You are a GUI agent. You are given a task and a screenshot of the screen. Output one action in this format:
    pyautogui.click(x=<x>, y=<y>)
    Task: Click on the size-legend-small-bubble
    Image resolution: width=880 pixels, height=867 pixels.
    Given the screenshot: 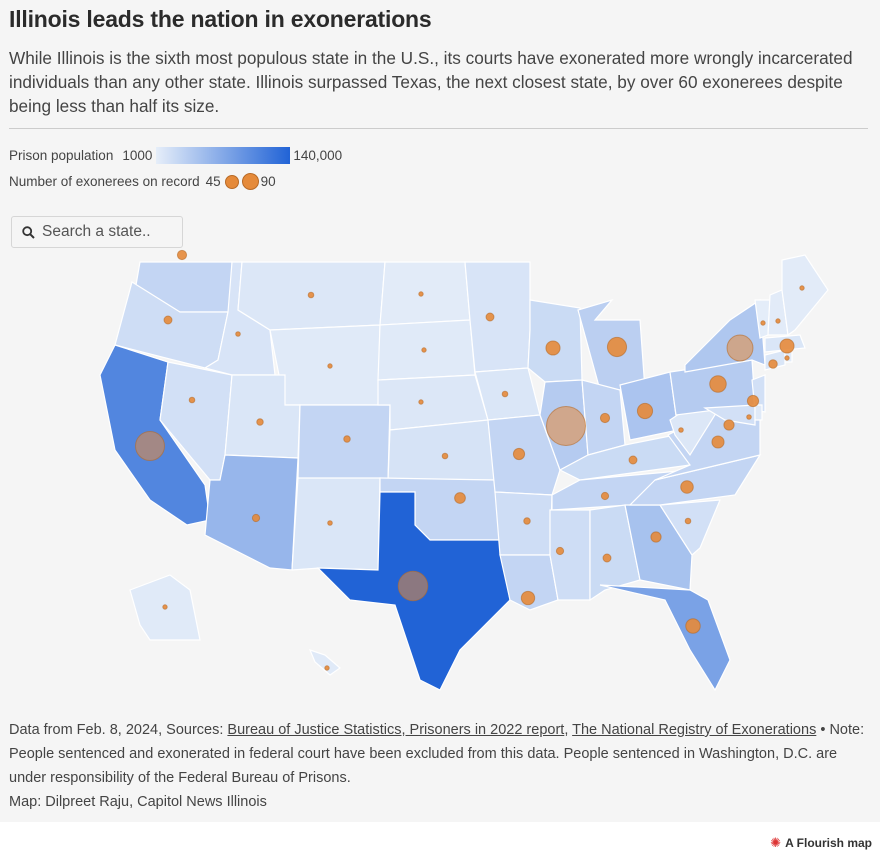 What is the action you would take?
    pyautogui.click(x=231, y=181)
    